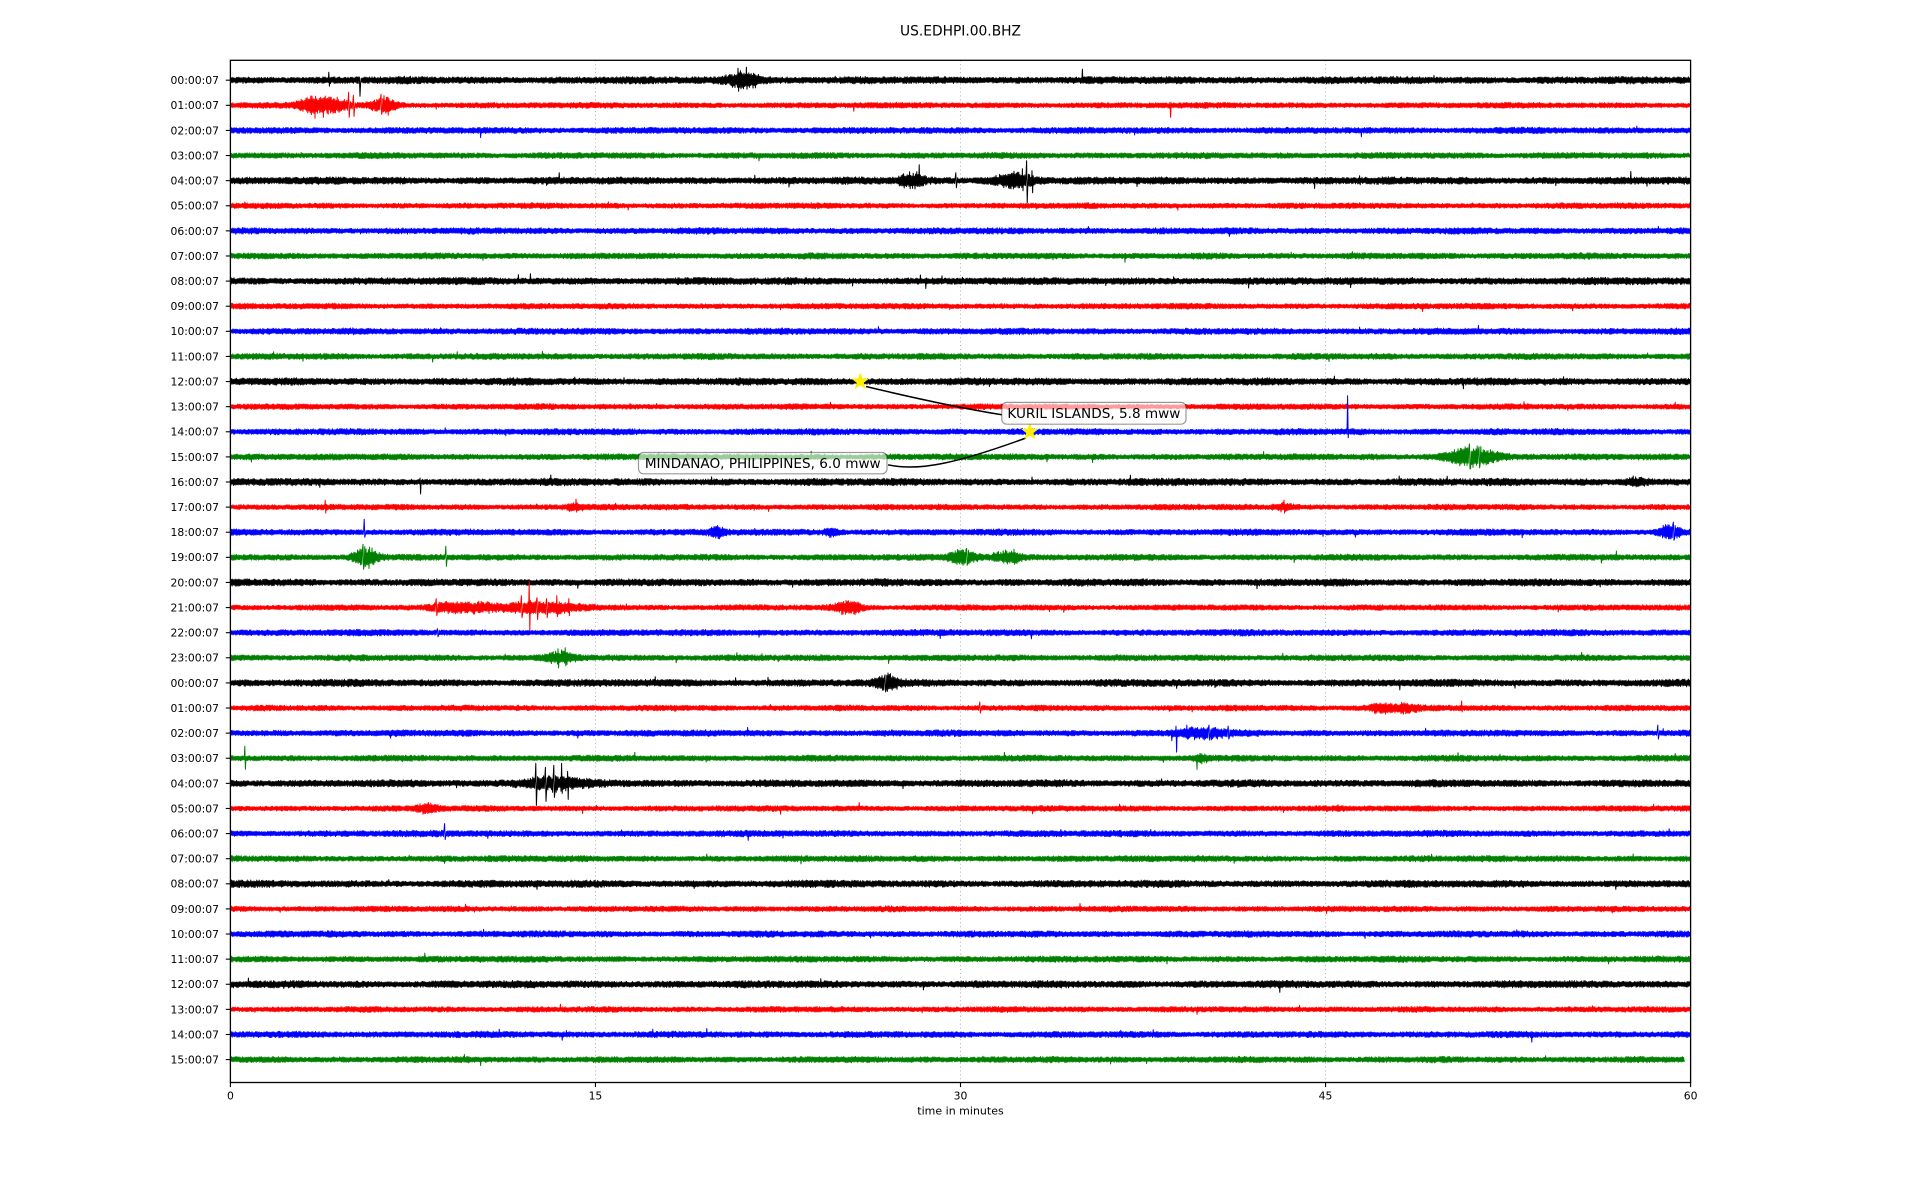 This screenshot has height=1200, width=1920. I want to click on trace-row-18-18:00:07, so click(960, 529).